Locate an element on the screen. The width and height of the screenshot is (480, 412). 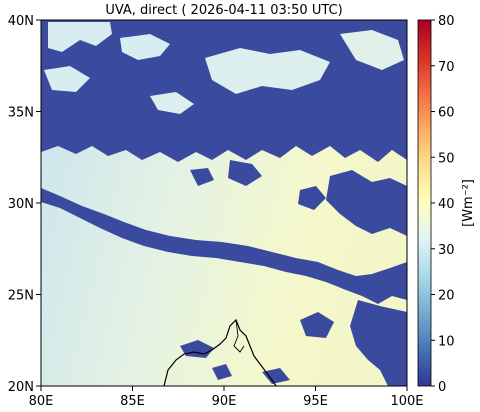
colorbar-unit-label: [Wm⁻²] is located at coordinates (468, 203).